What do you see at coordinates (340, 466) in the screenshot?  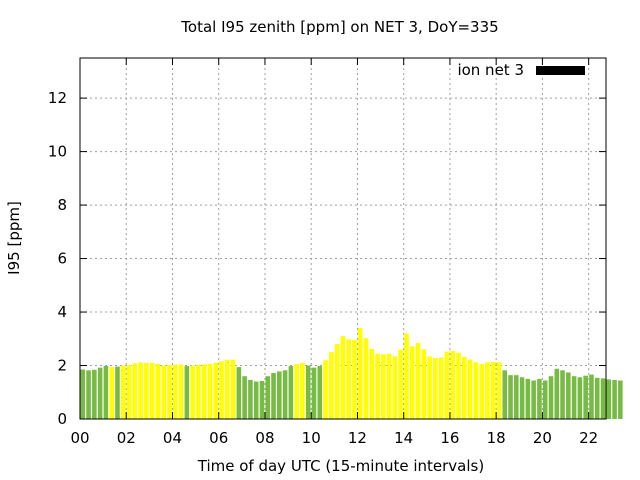 I see `x-axis-title: Time of day UTC (15-minute intervals)` at bounding box center [340, 466].